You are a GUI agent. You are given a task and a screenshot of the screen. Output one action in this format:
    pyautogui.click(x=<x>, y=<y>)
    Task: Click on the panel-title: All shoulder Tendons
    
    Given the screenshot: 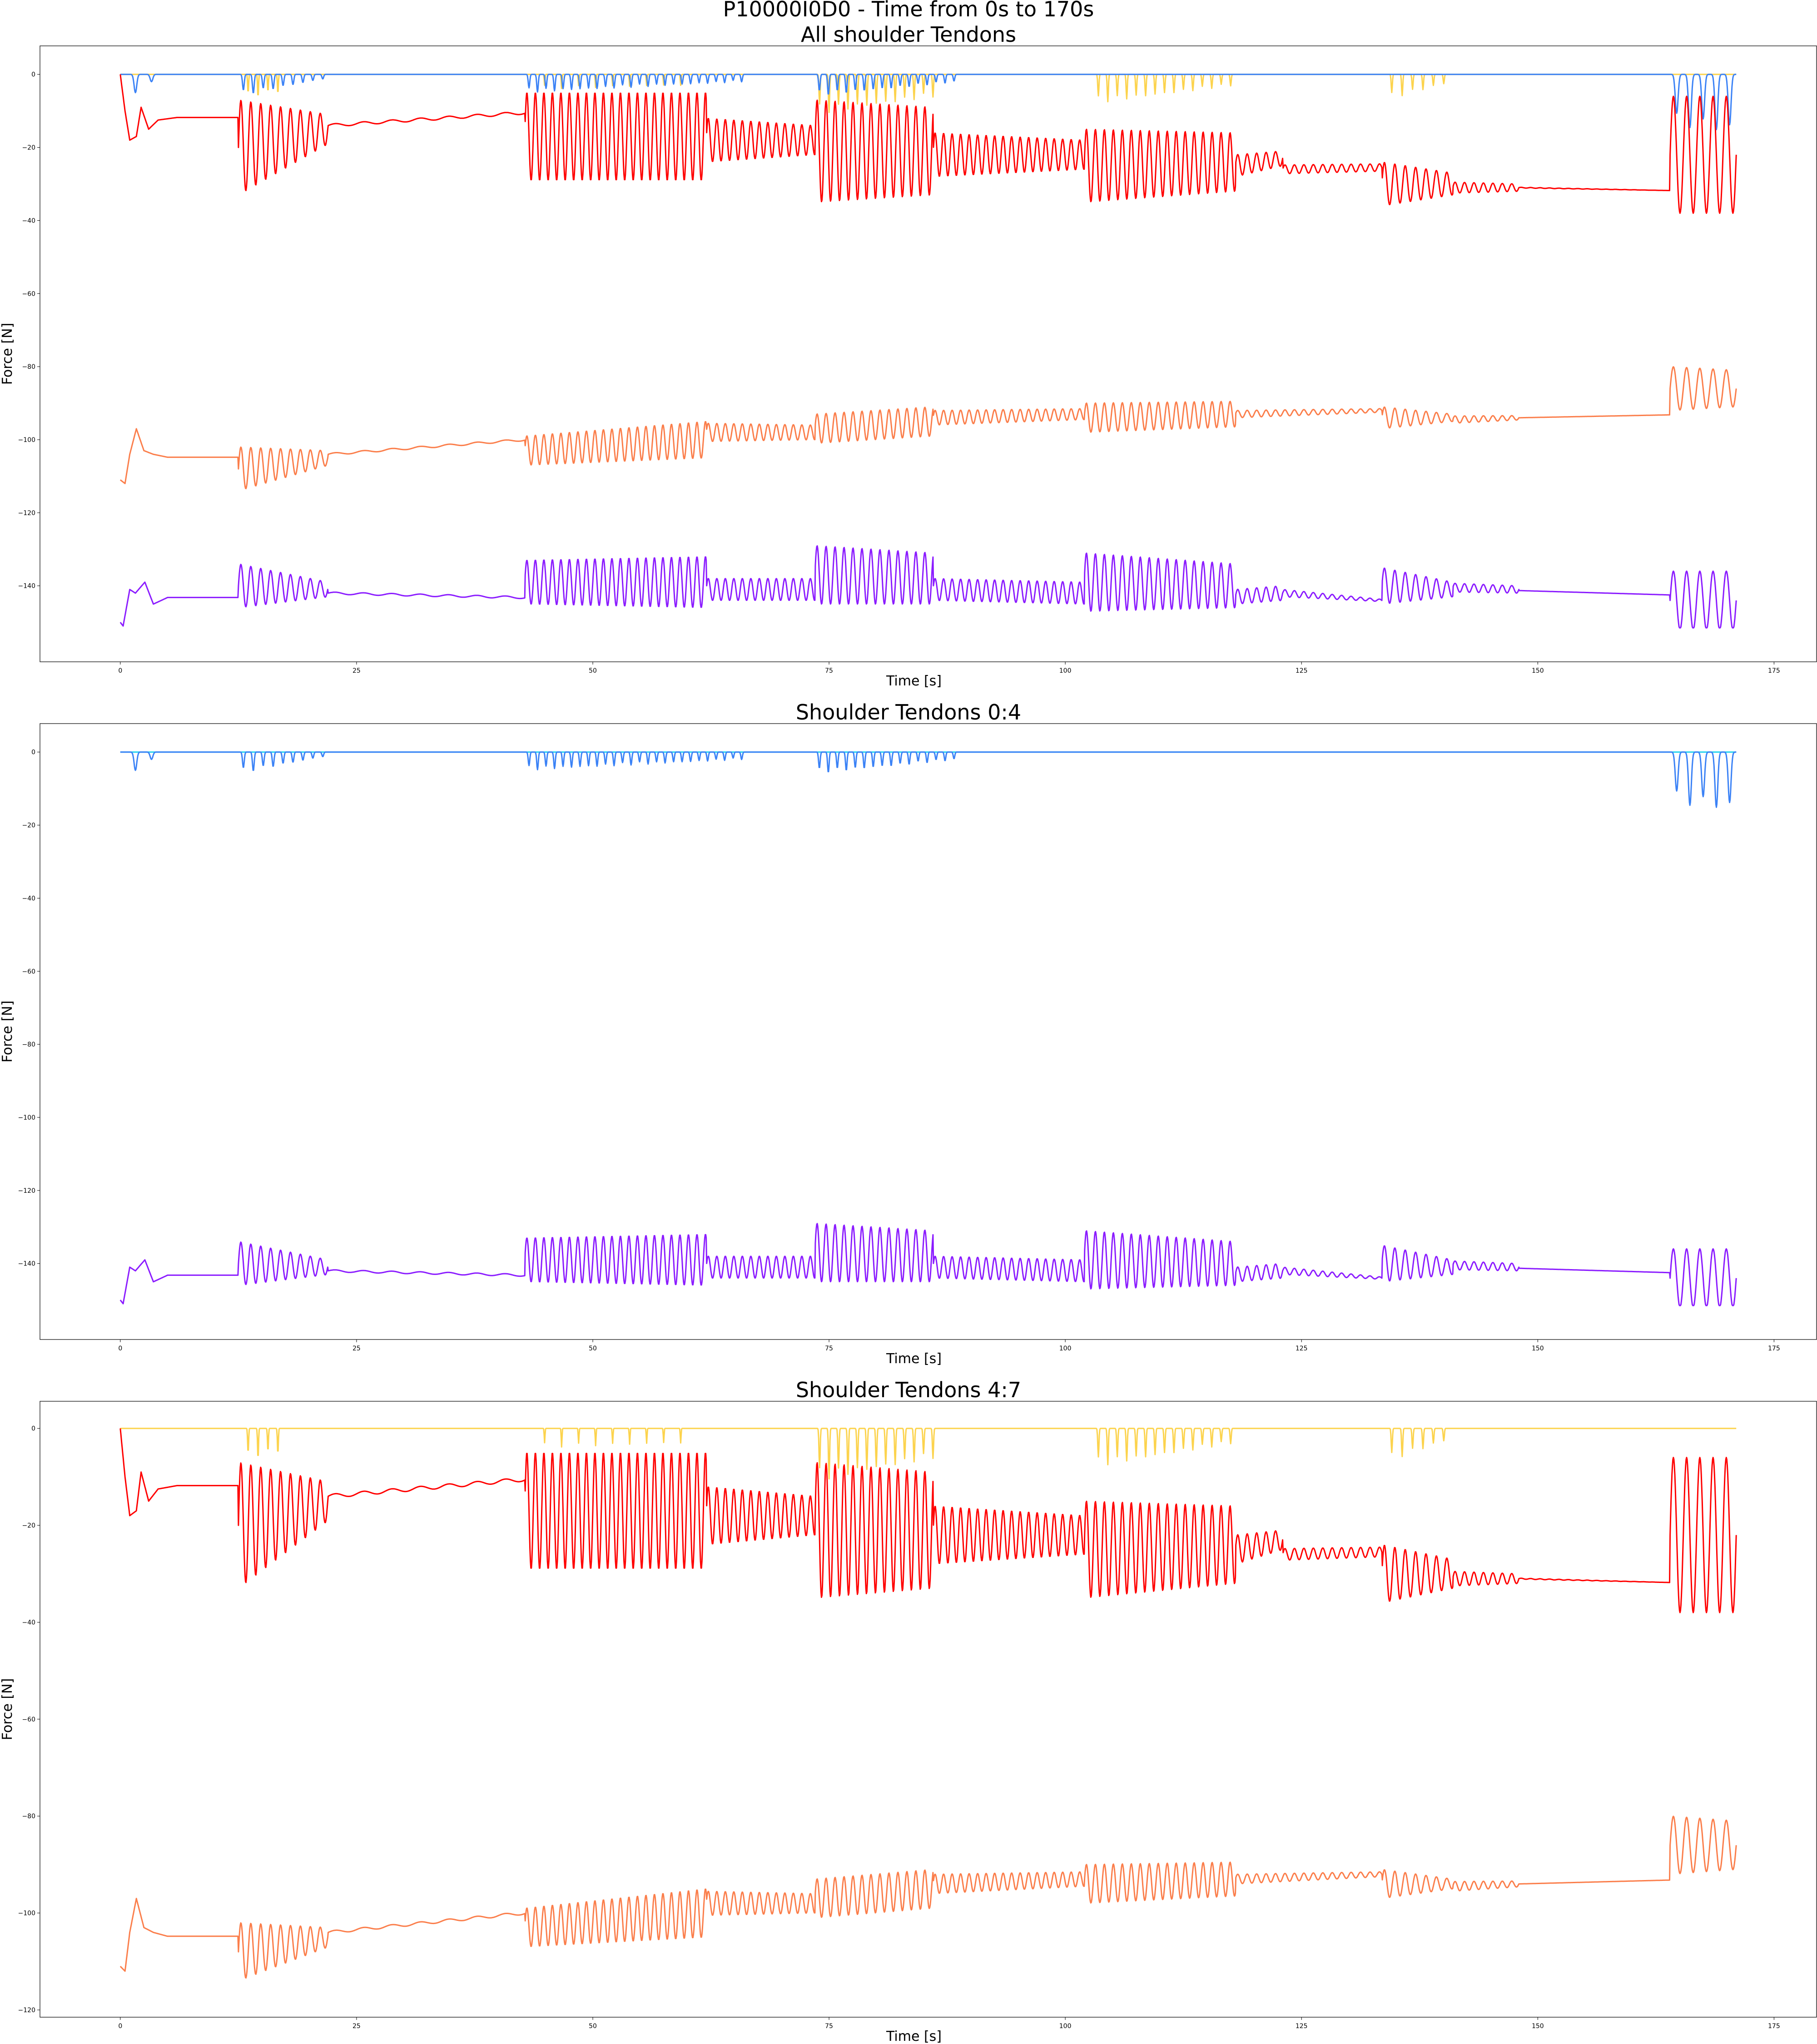 What is the action you would take?
    pyautogui.click(x=908, y=34)
    